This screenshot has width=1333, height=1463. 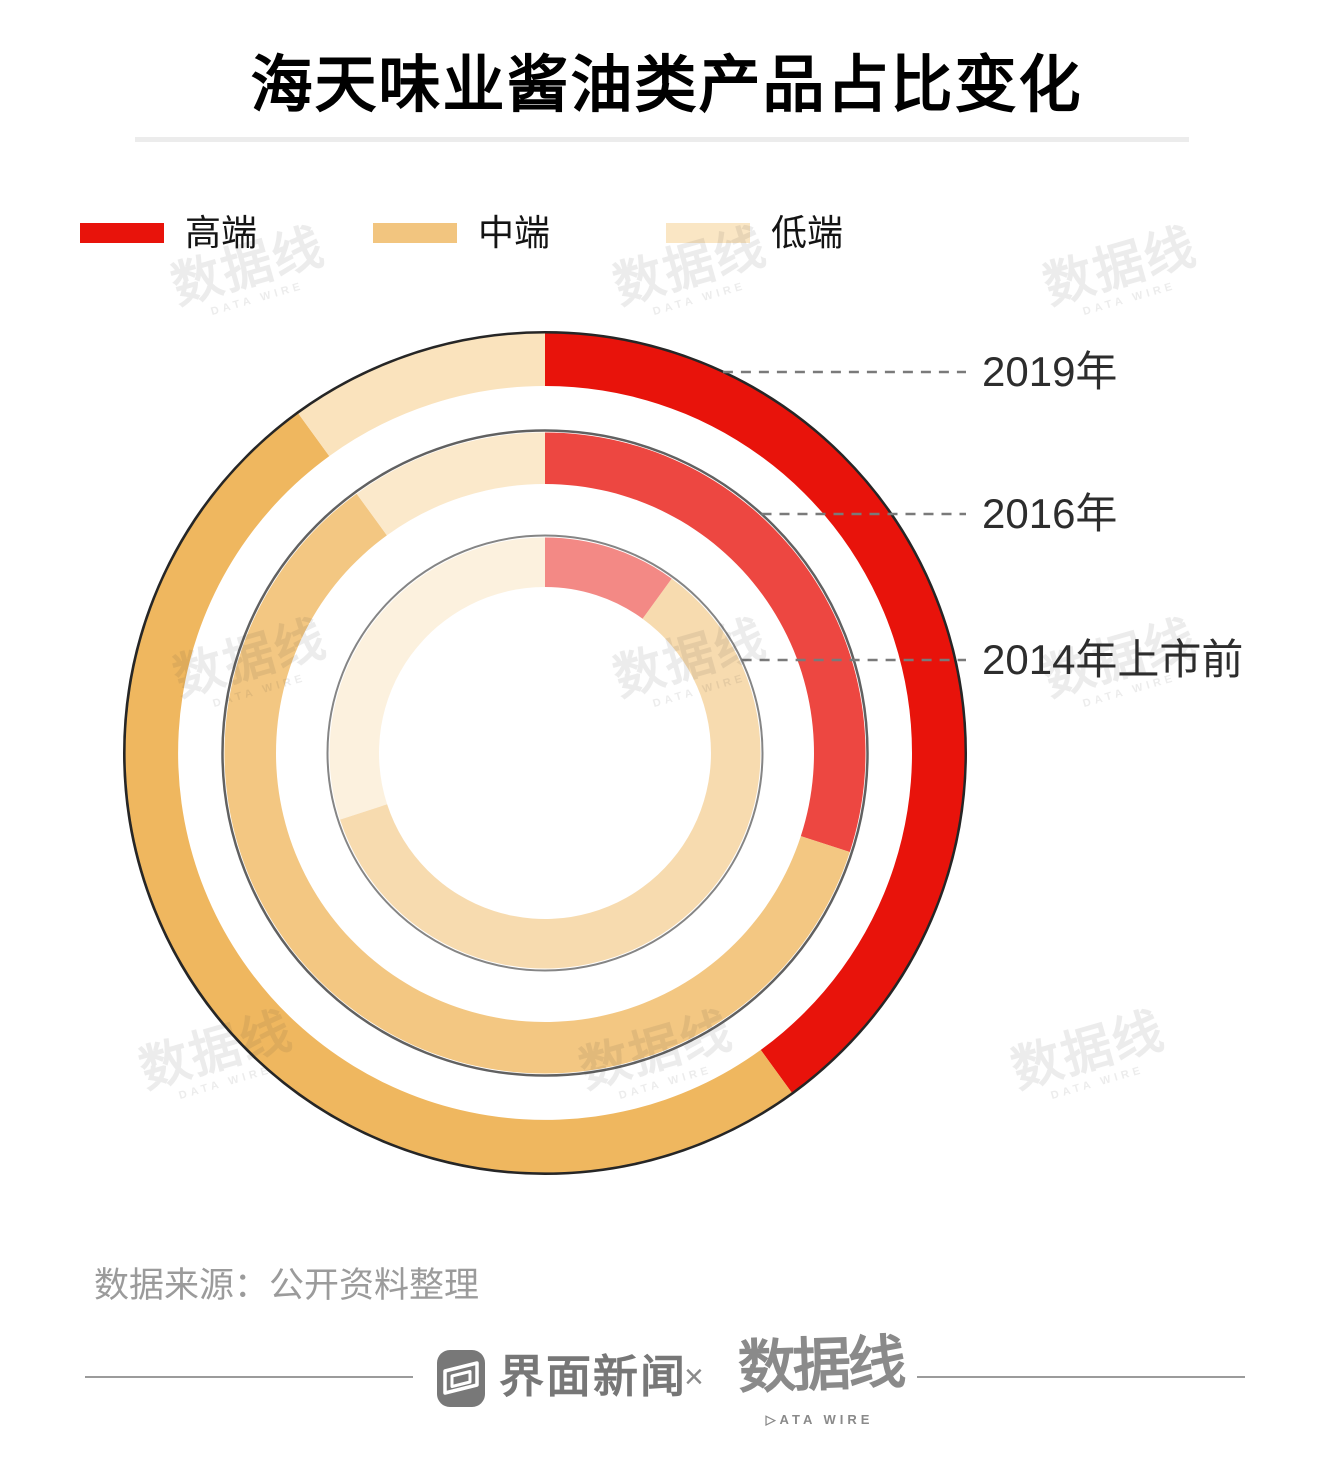 What do you see at coordinates (593, 1376) in the screenshot?
I see `jiemian-logo-text: 界面新闻` at bounding box center [593, 1376].